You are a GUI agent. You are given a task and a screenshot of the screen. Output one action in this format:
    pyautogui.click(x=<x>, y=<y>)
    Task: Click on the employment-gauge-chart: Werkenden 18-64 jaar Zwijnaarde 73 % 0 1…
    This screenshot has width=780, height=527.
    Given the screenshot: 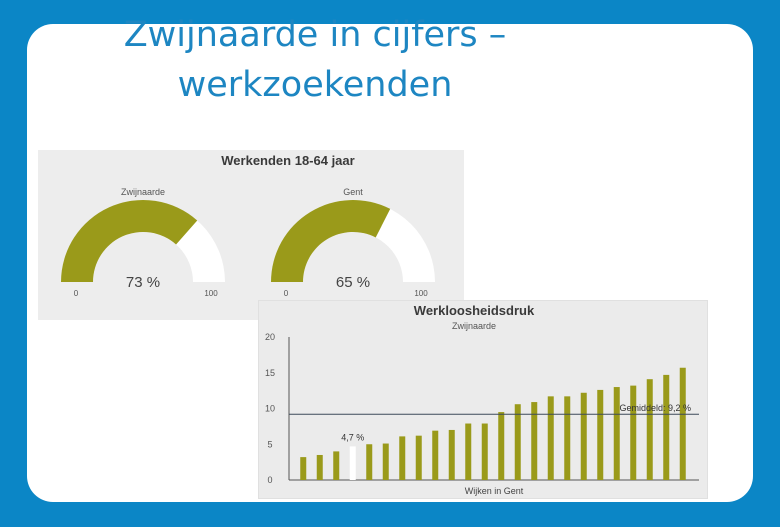 What is the action you would take?
    pyautogui.click(x=248, y=225)
    